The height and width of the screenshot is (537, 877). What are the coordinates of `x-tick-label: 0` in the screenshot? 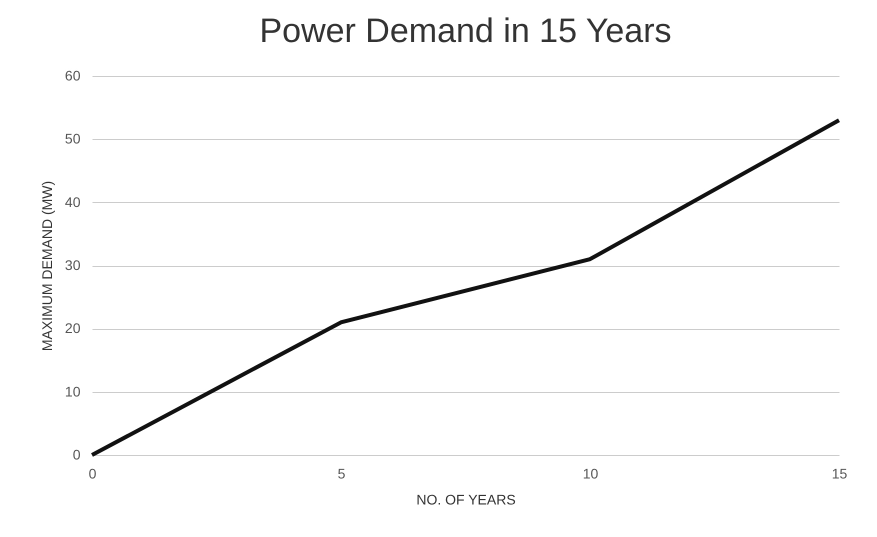 It's located at (92, 474).